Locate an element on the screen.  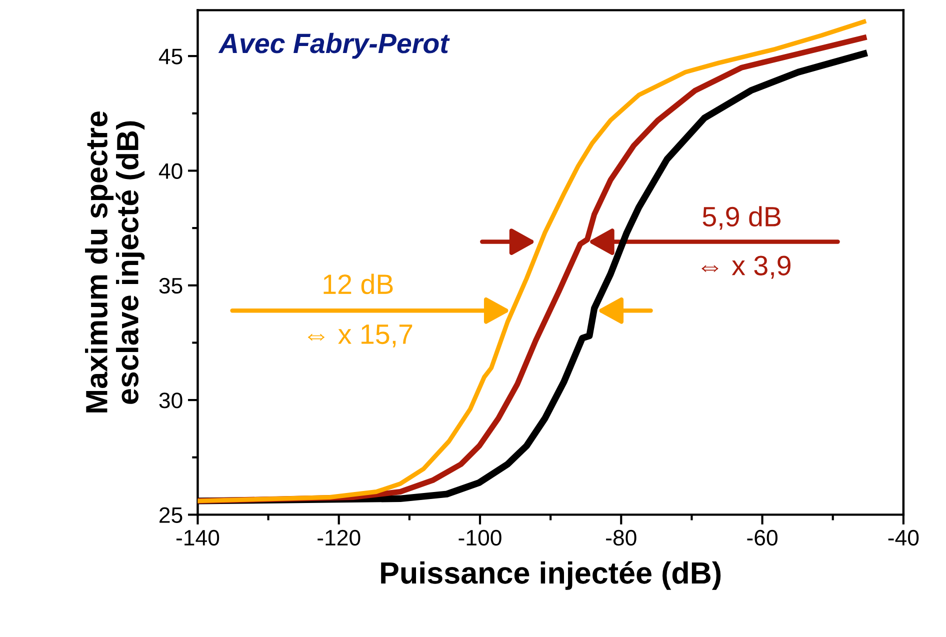
annotation: 5,9 dB is located at coordinates (741, 218).